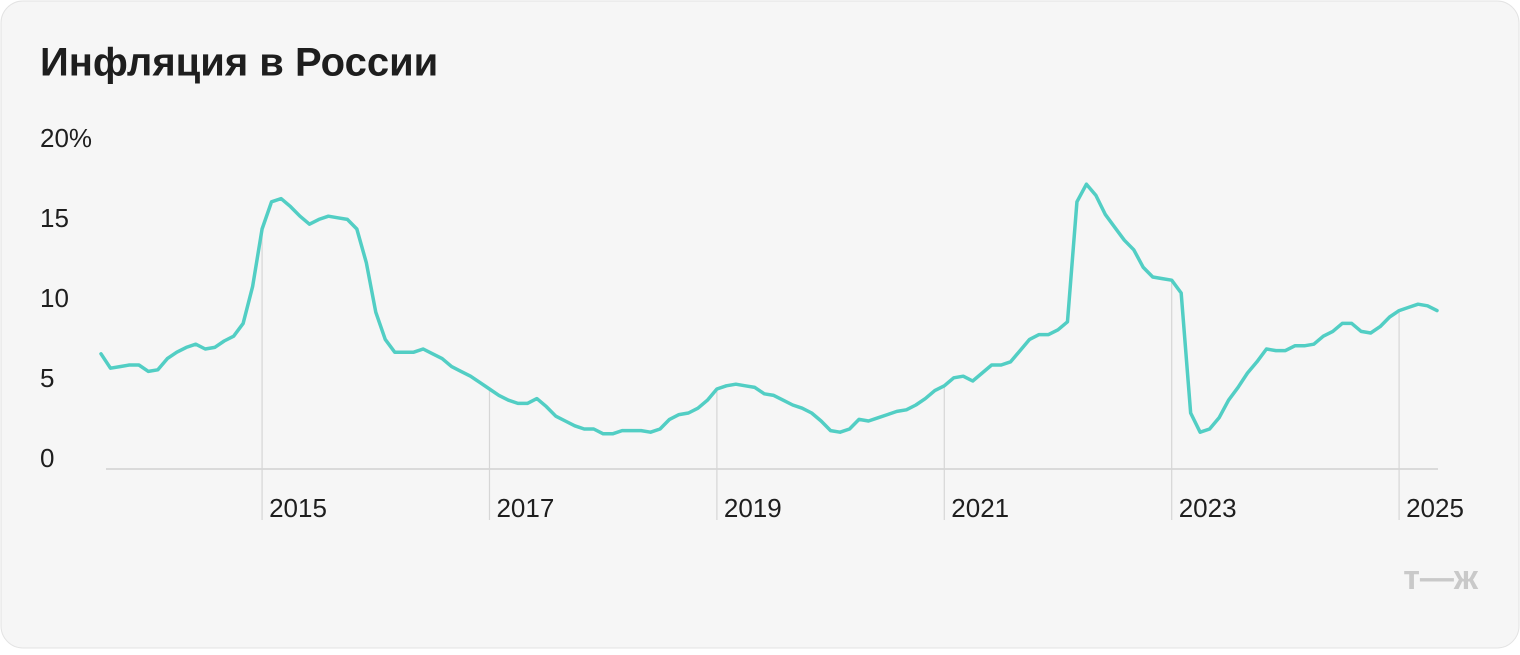  What do you see at coordinates (753, 508) in the screenshot?
I see `x-tick-label: 2019` at bounding box center [753, 508].